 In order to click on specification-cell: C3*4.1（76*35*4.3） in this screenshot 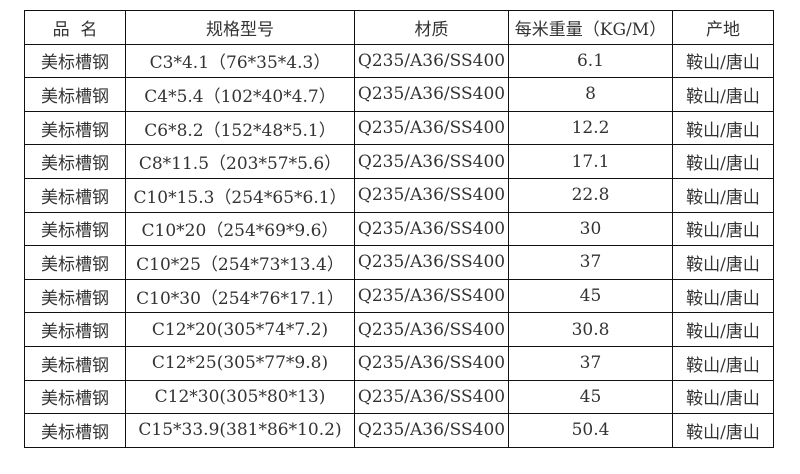, I will do `click(240, 61)`.